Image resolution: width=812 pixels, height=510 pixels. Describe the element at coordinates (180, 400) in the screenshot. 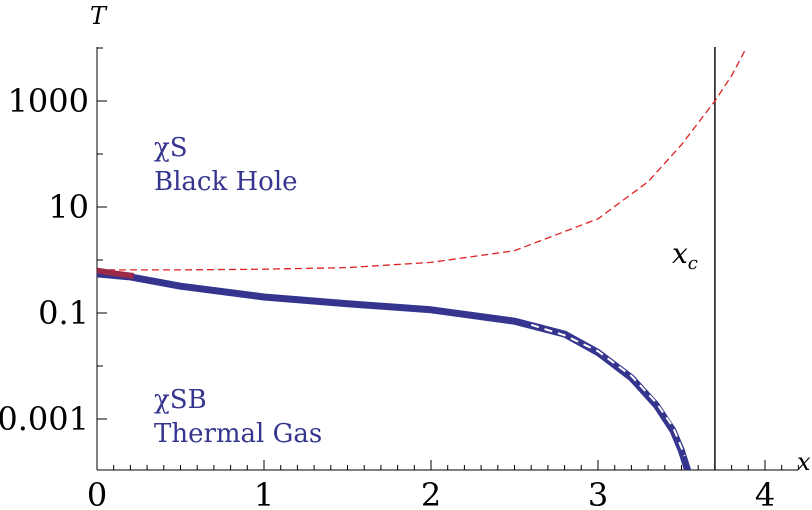

I see `annotation-bottom-line1: χSB` at that location.